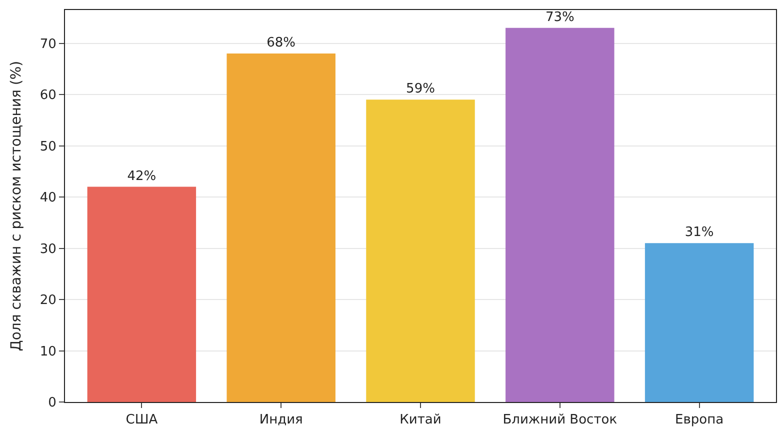 Image resolution: width=782 pixels, height=433 pixels. What do you see at coordinates (48, 146) in the screenshot?
I see `y-tick-label: 50` at bounding box center [48, 146].